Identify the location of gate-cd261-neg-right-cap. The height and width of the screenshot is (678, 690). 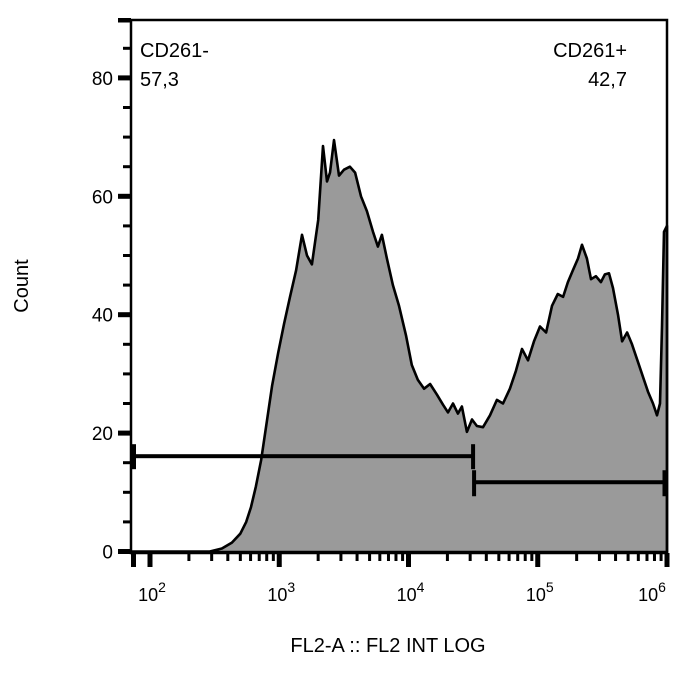
(473, 457).